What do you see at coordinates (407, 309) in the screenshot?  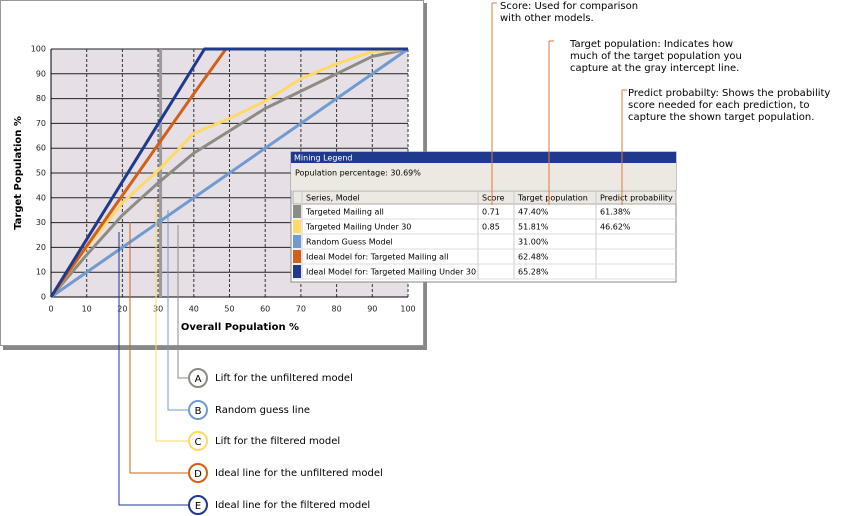 I see `x-tick-label: 100` at bounding box center [407, 309].